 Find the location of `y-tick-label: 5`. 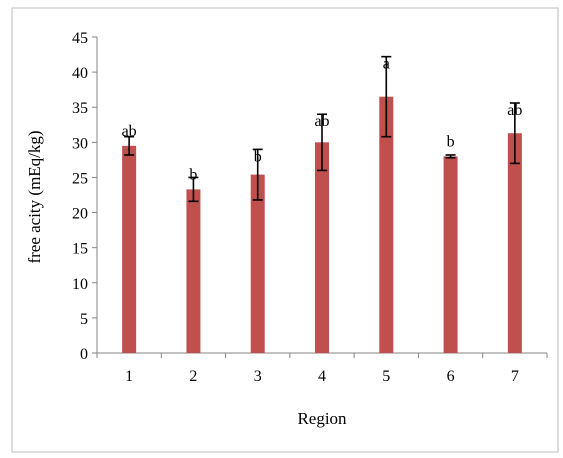

y-tick-label: 5 is located at coordinates (84, 319).